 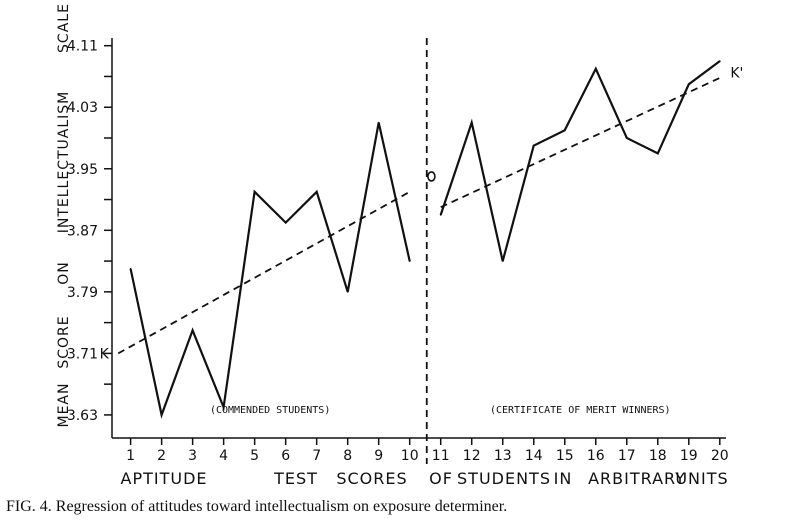 What do you see at coordinates (378, 456) in the screenshot?
I see `x-tick-label: 9` at bounding box center [378, 456].